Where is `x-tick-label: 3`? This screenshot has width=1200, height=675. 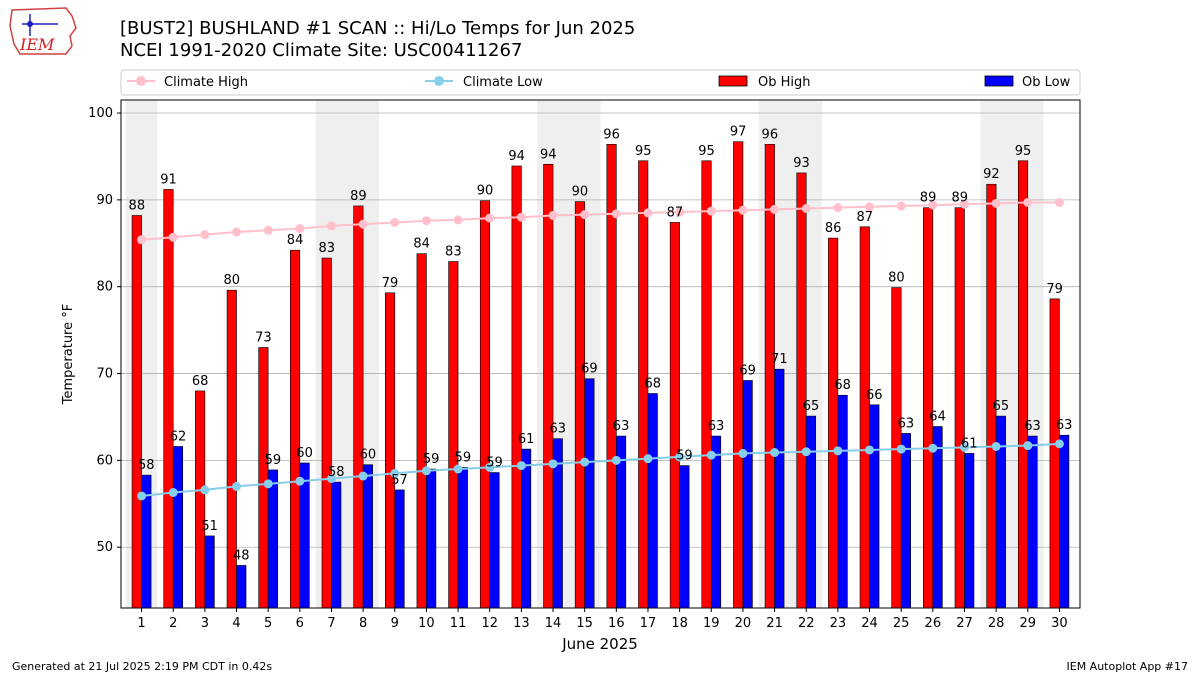 x-tick-label: 3 is located at coordinates (205, 623).